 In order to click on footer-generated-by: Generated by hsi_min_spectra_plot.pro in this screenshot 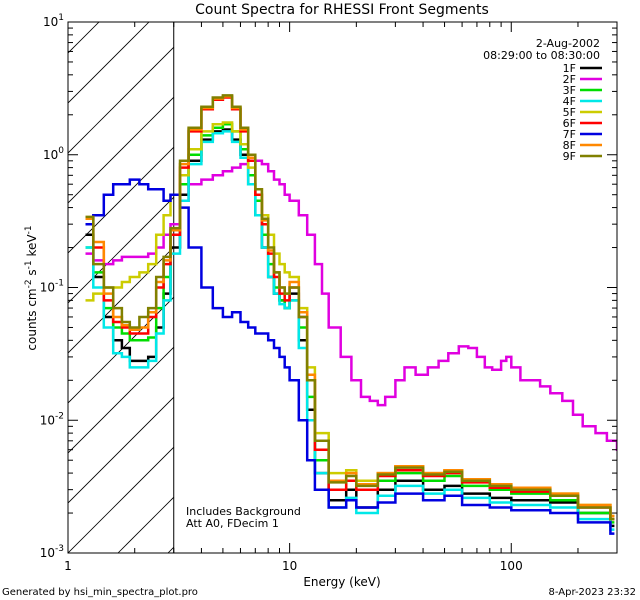, I will do `click(100, 592)`.